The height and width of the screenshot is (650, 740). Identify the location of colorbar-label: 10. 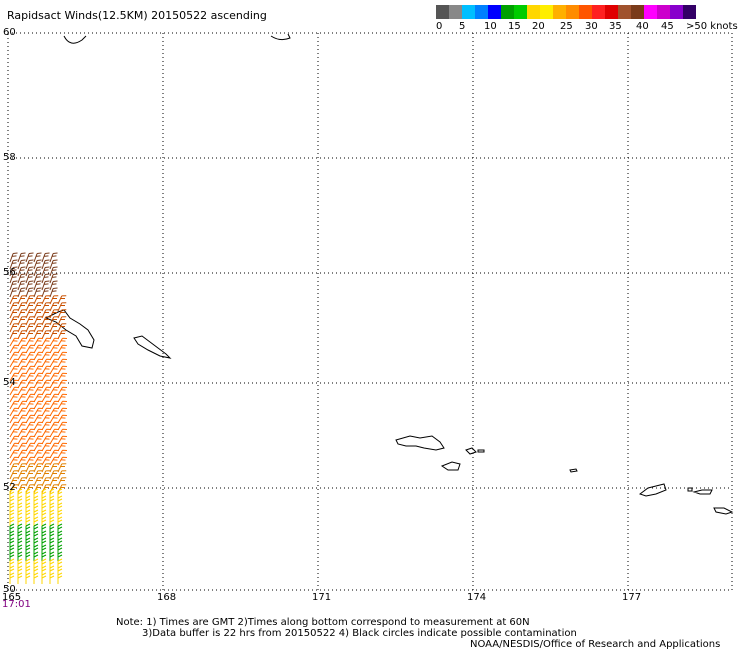
(490, 26).